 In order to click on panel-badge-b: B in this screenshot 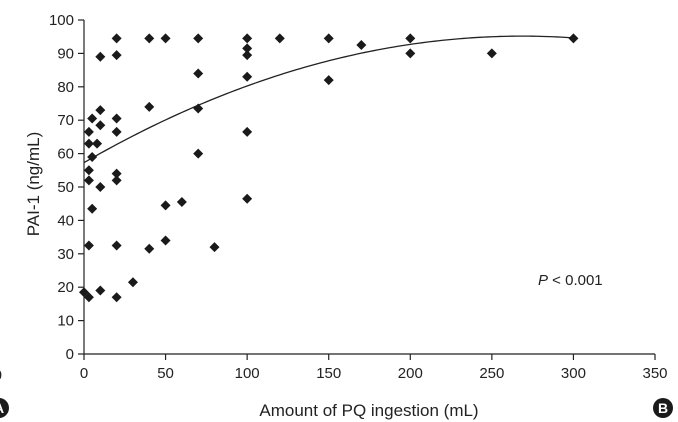, I will do `click(663, 408)`.